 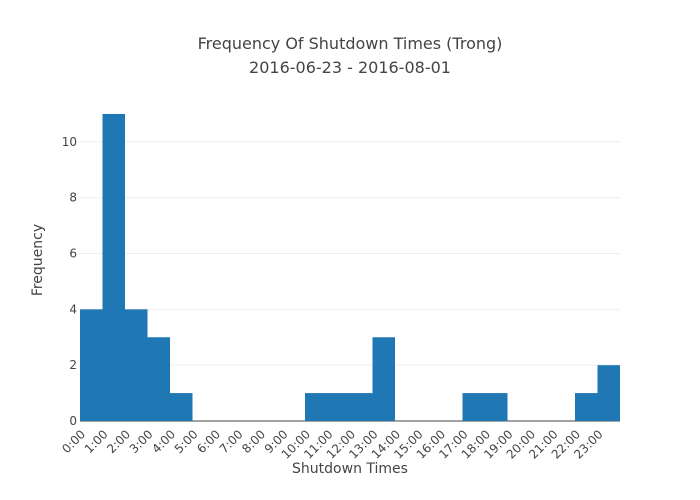 I want to click on bar-11:00, so click(x=338, y=407).